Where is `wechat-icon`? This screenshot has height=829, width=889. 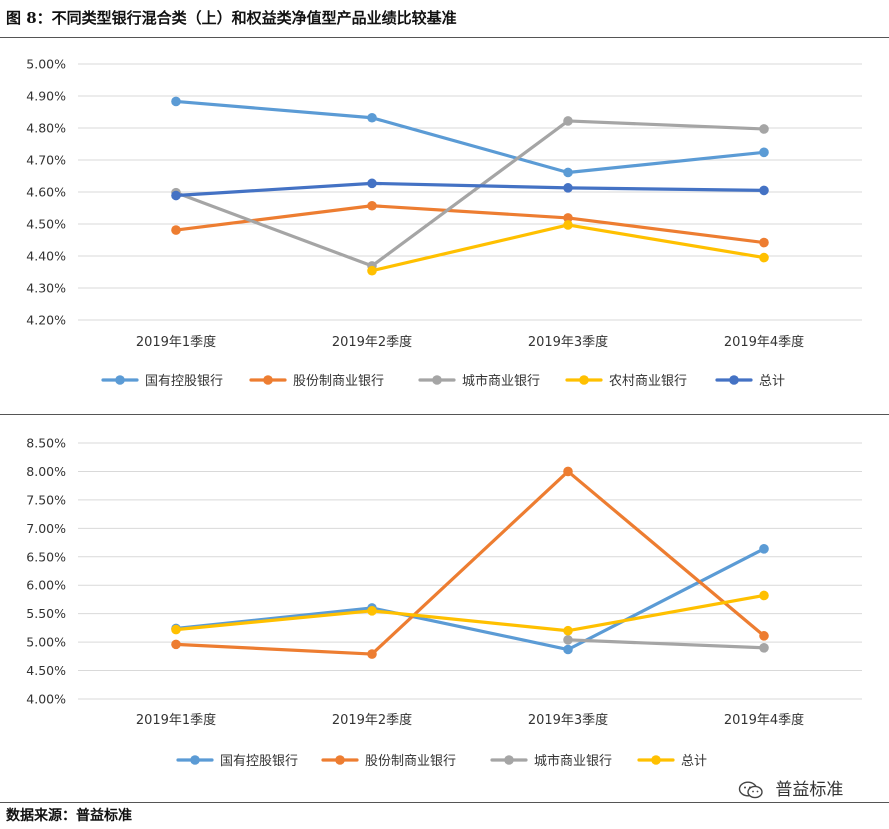 wechat-icon is located at coordinates (750, 790).